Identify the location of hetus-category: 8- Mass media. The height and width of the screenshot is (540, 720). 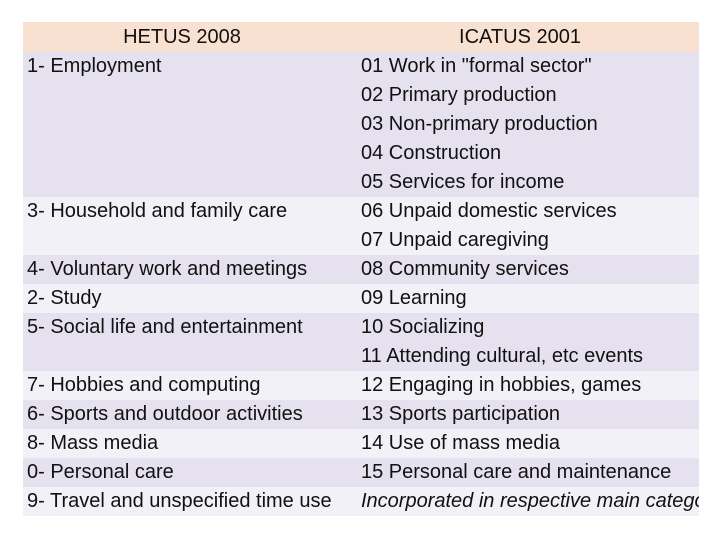
(182, 443).